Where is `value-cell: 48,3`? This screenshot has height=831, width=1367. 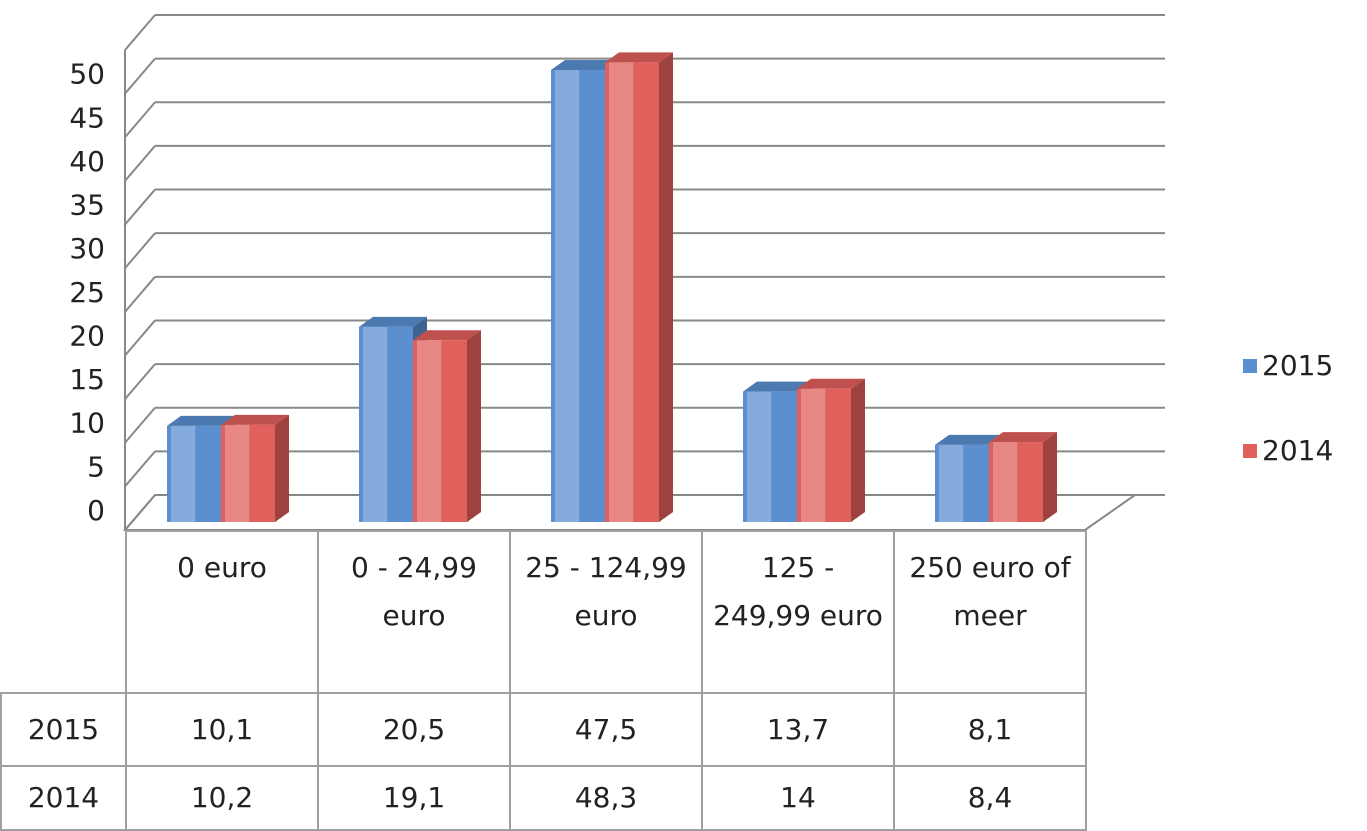 value-cell: 48,3 is located at coordinates (606, 798).